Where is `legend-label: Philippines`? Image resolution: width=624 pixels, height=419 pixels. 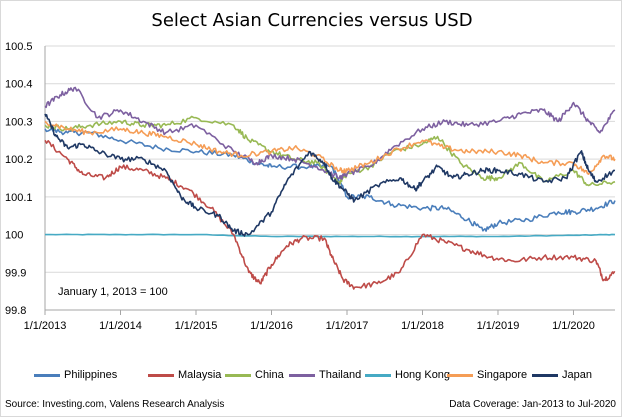 legend-label: Philippines is located at coordinates (91, 375).